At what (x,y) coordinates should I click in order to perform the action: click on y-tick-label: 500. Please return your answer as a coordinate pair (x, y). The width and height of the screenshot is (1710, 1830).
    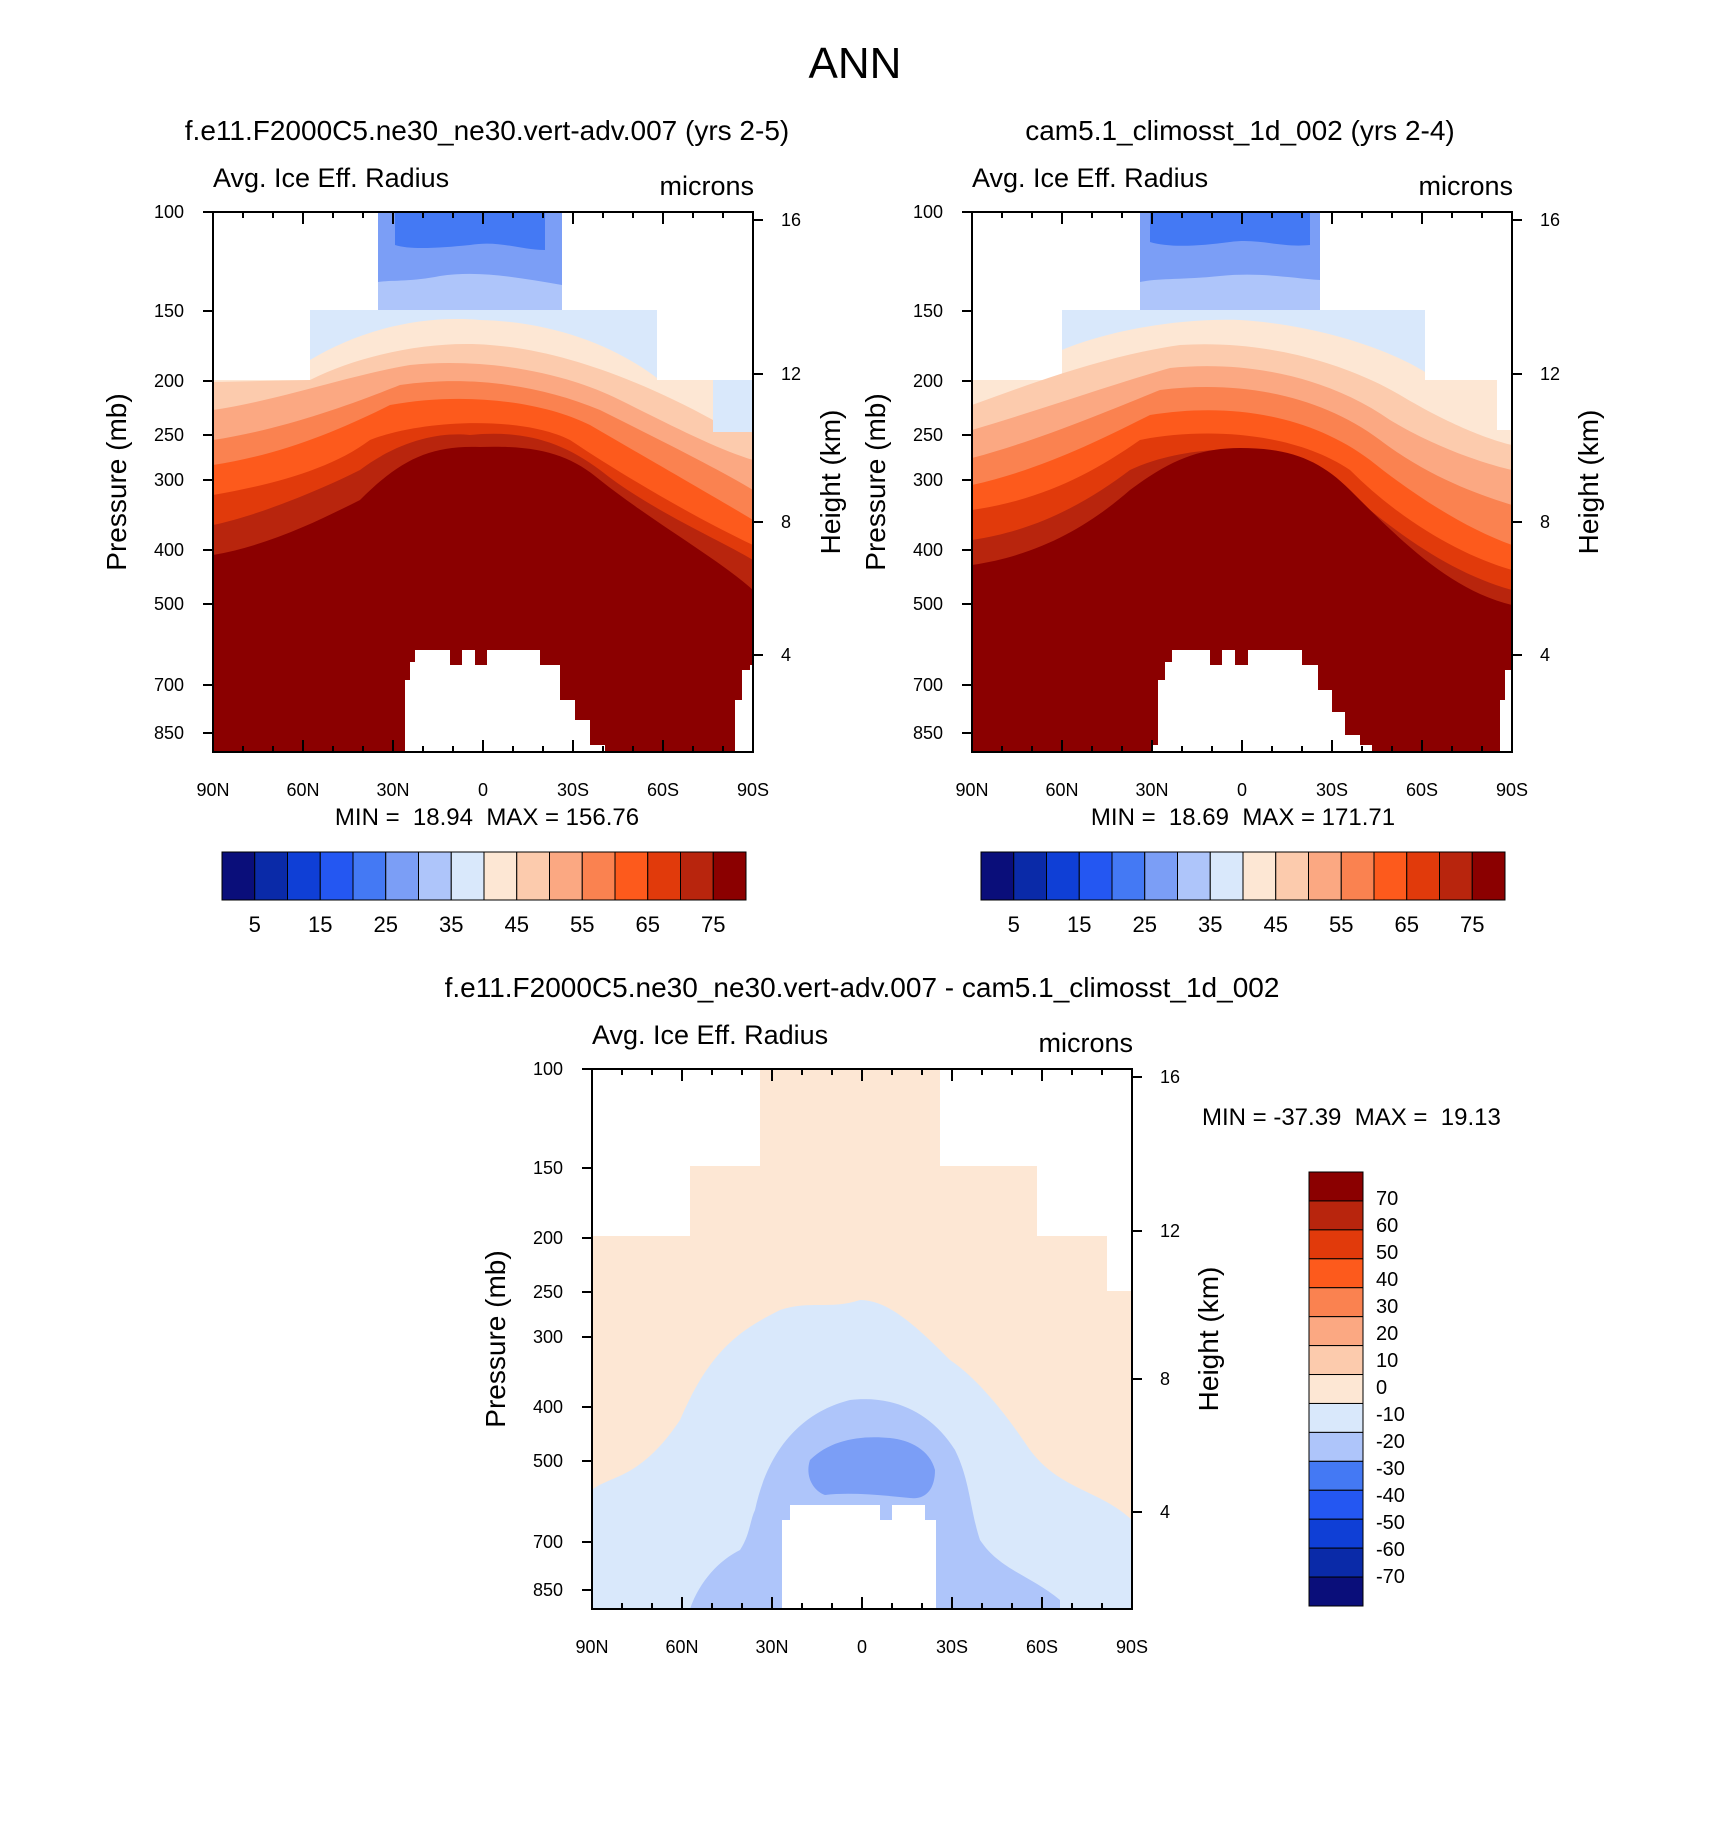
    Looking at the image, I should click on (169, 604).